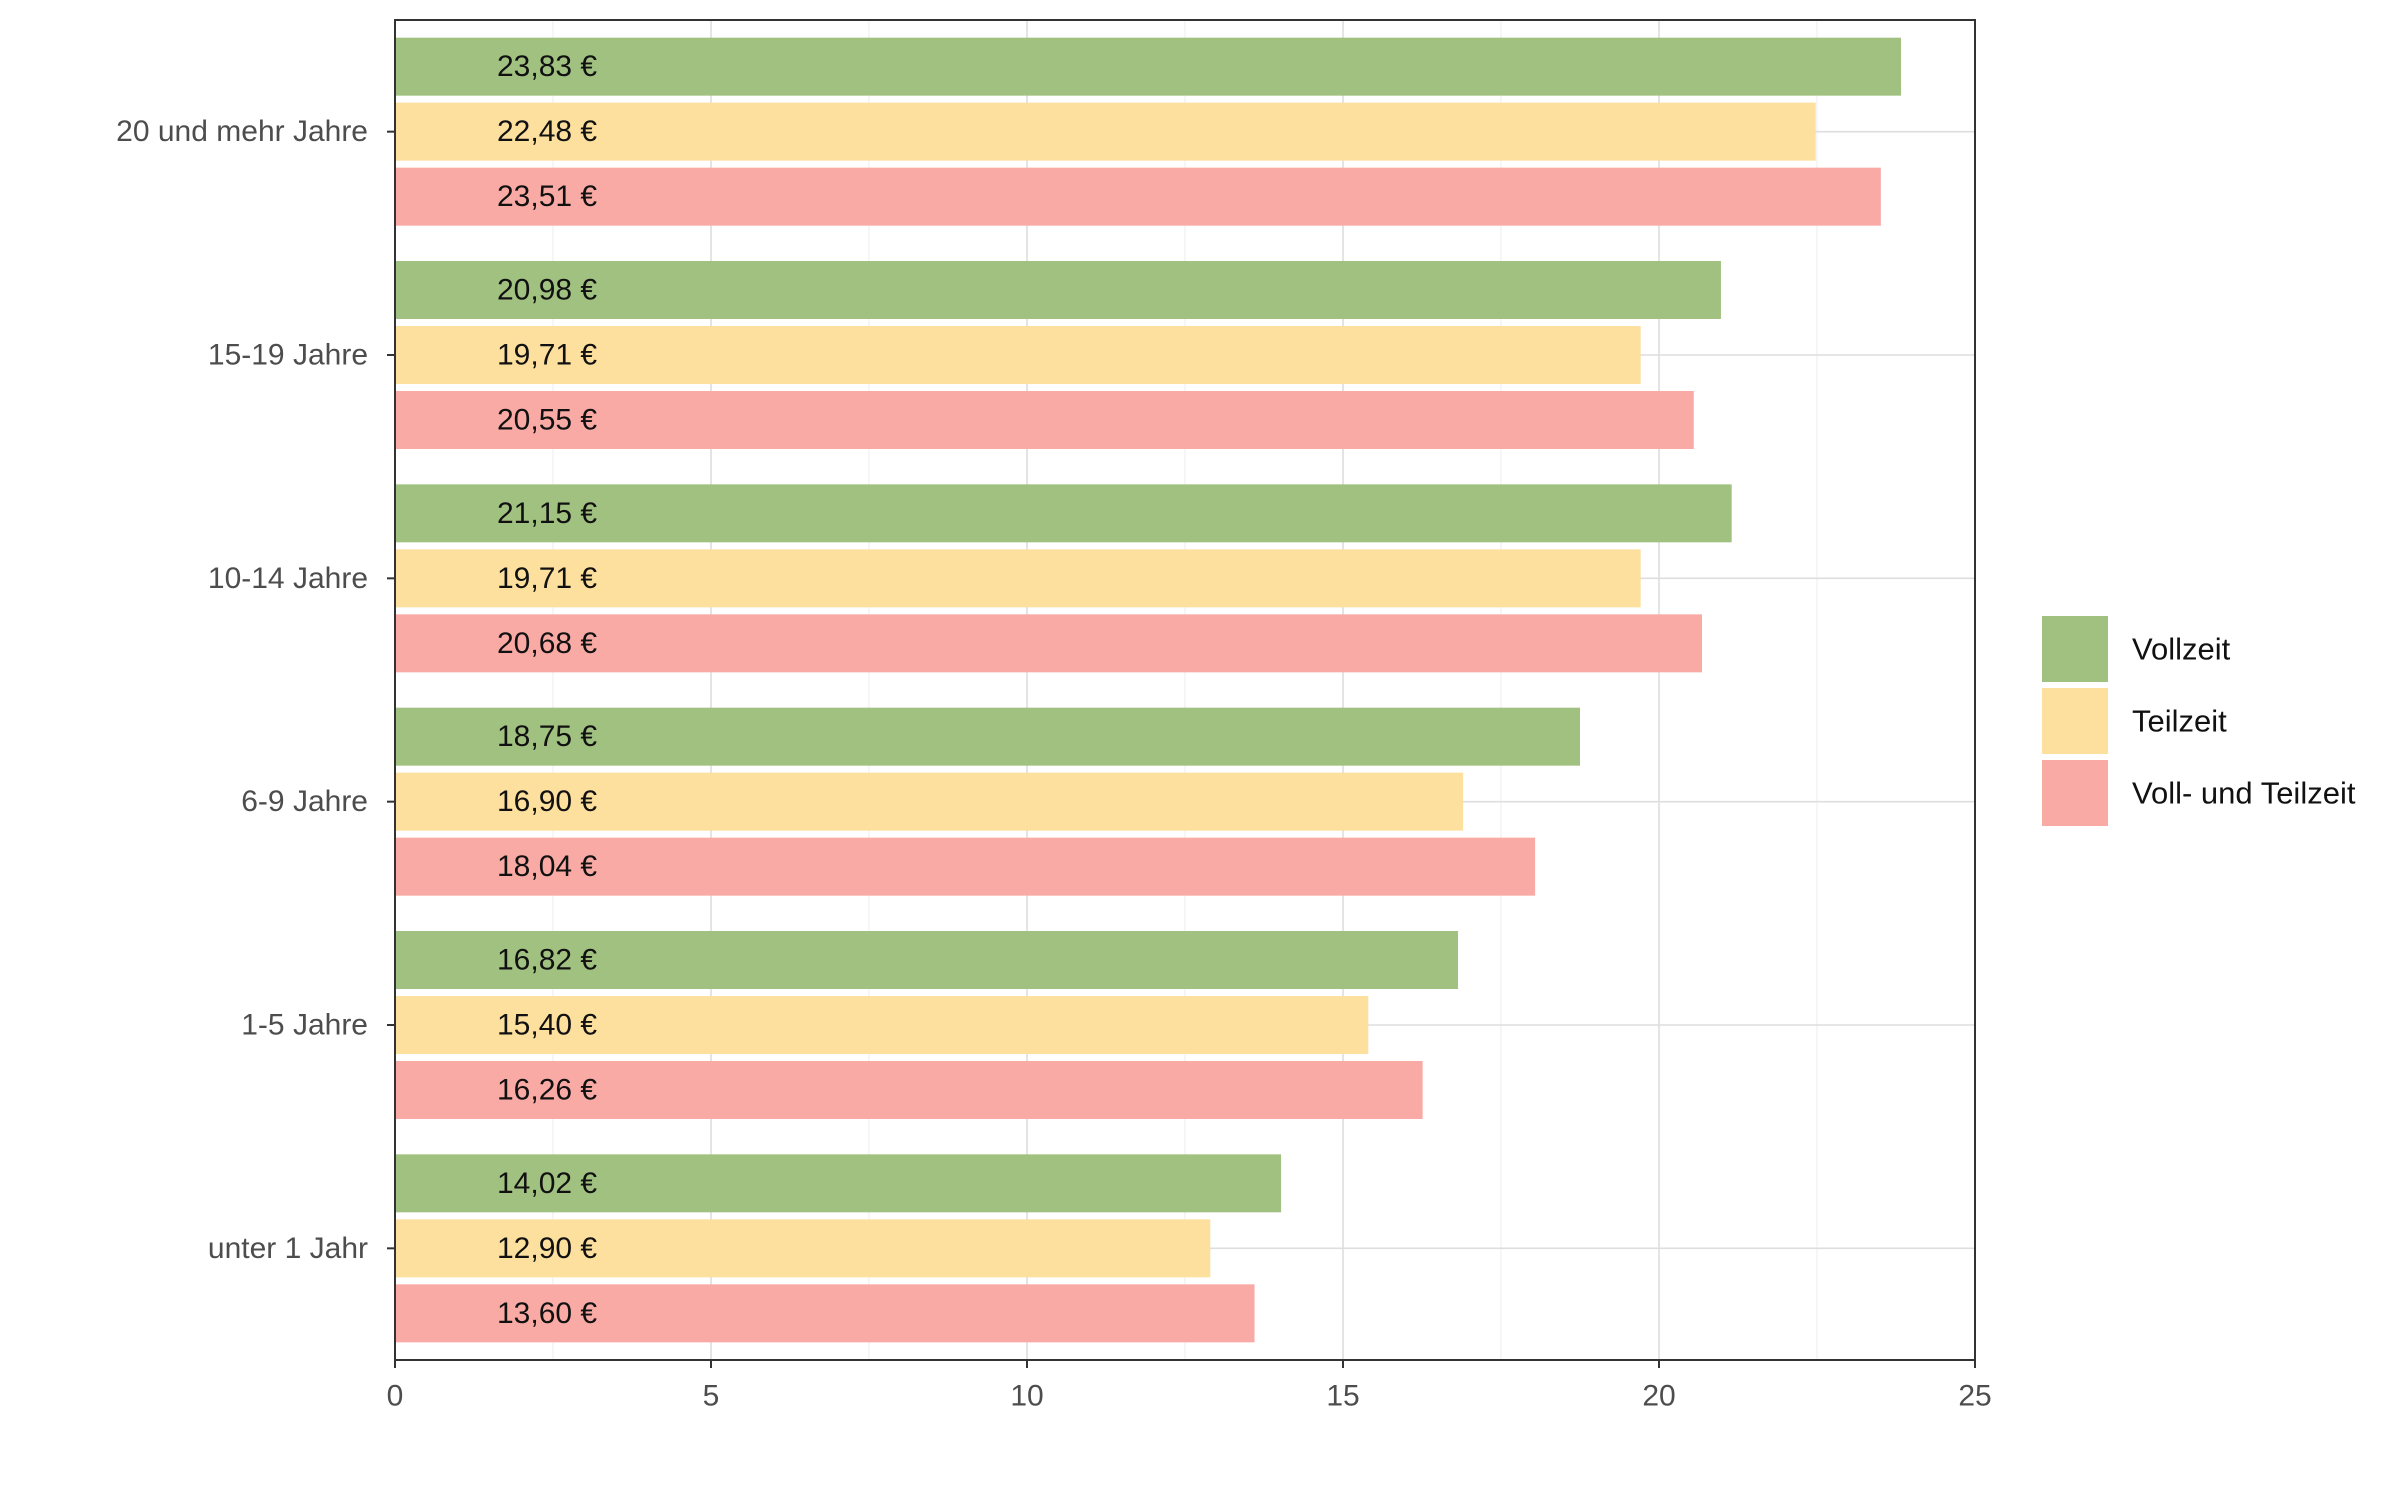  I want to click on bar-value-label: 16,82 €, so click(547, 960).